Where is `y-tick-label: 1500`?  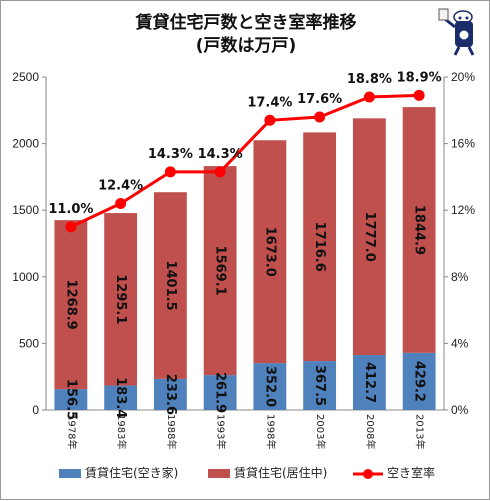
y-tick-label: 1500 is located at coordinates (25, 210).